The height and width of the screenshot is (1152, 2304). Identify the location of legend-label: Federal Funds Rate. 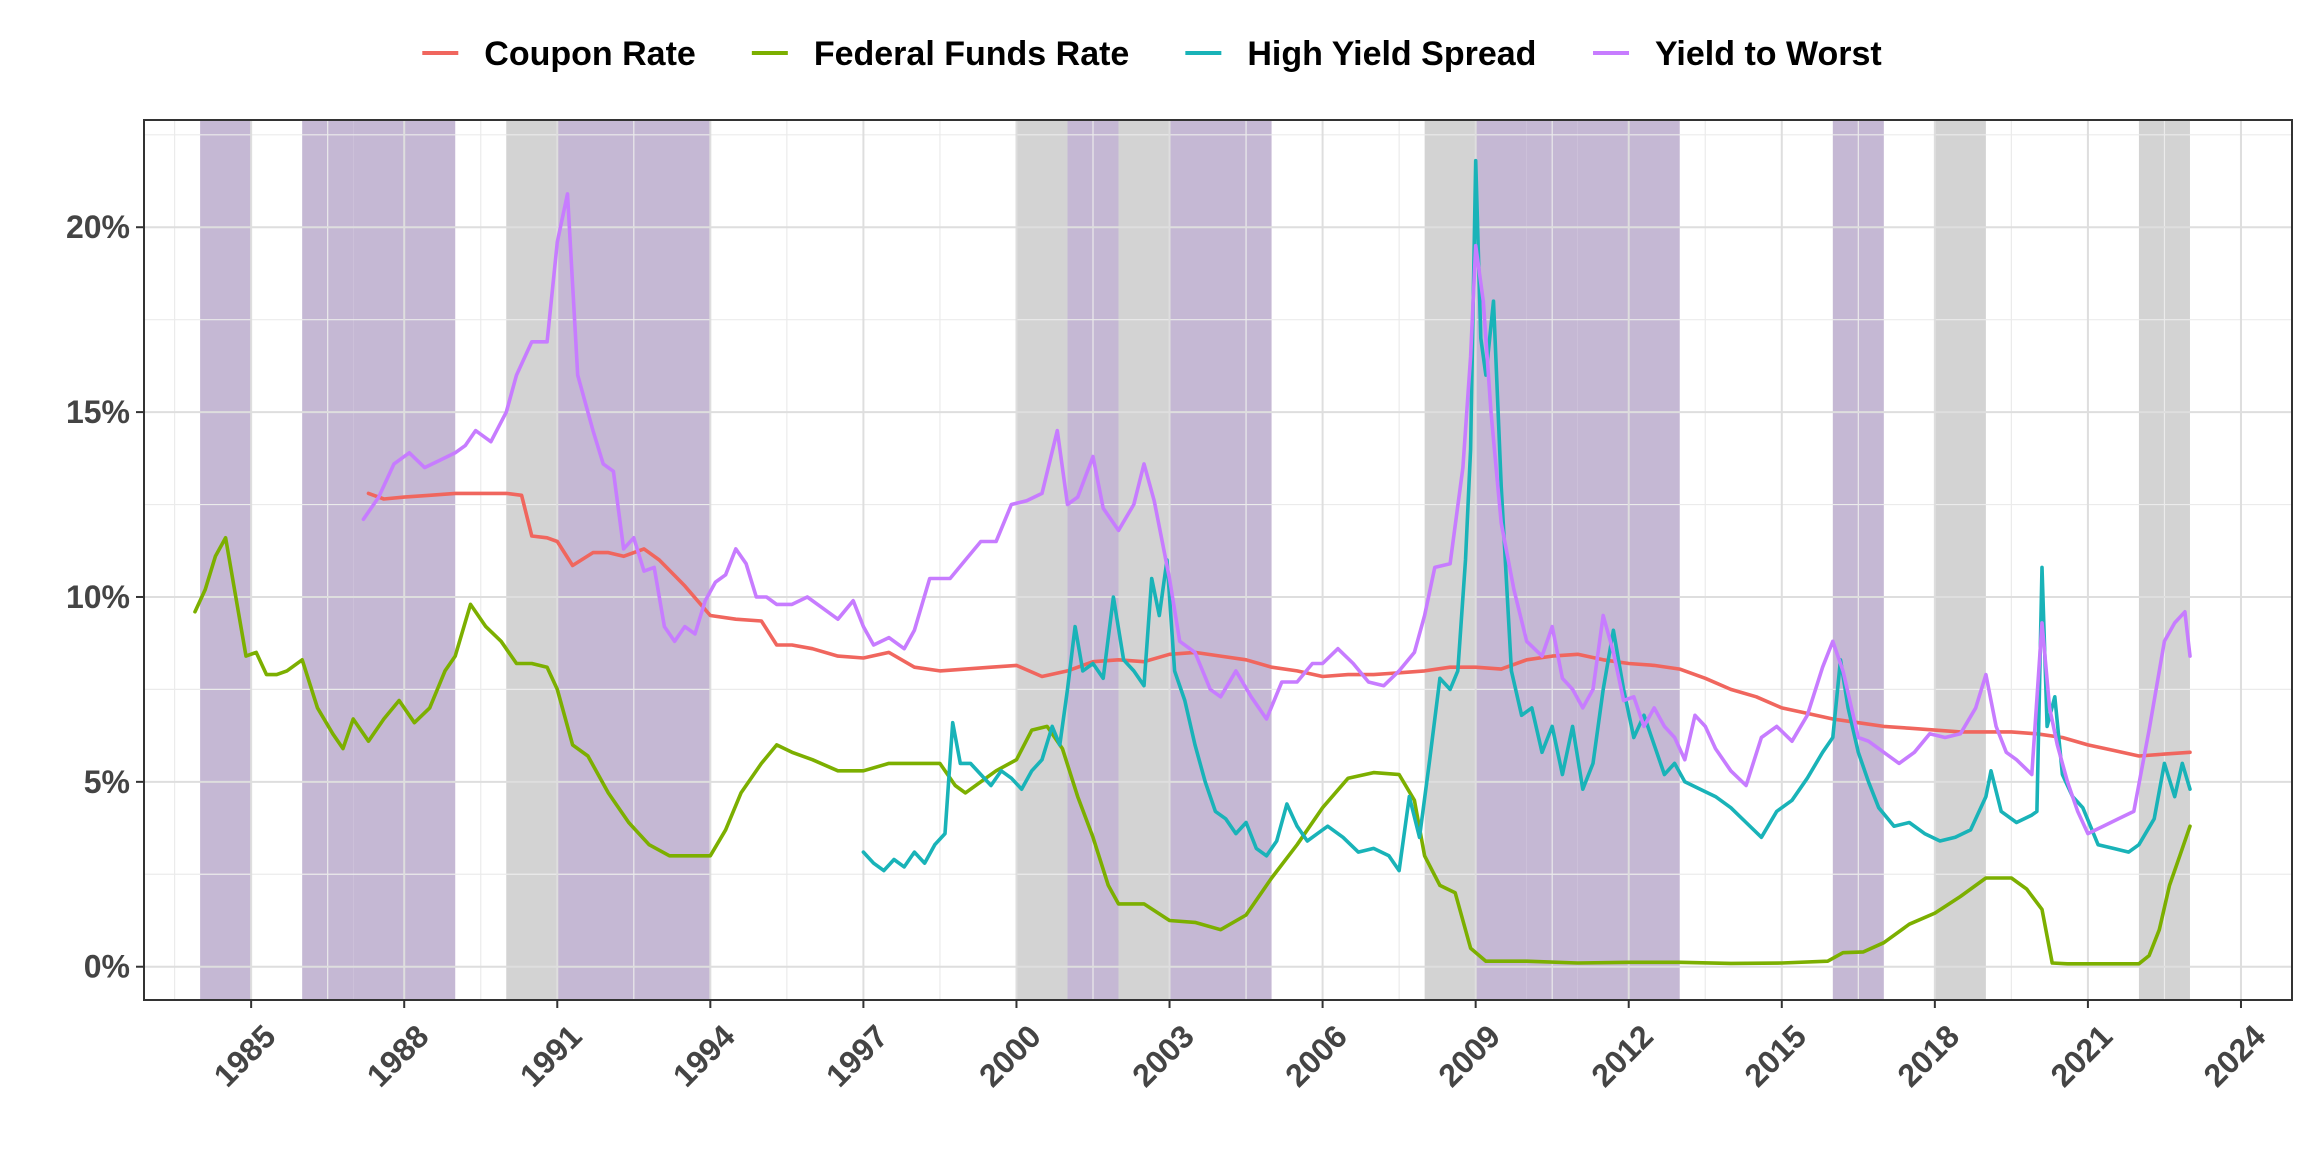
(972, 54).